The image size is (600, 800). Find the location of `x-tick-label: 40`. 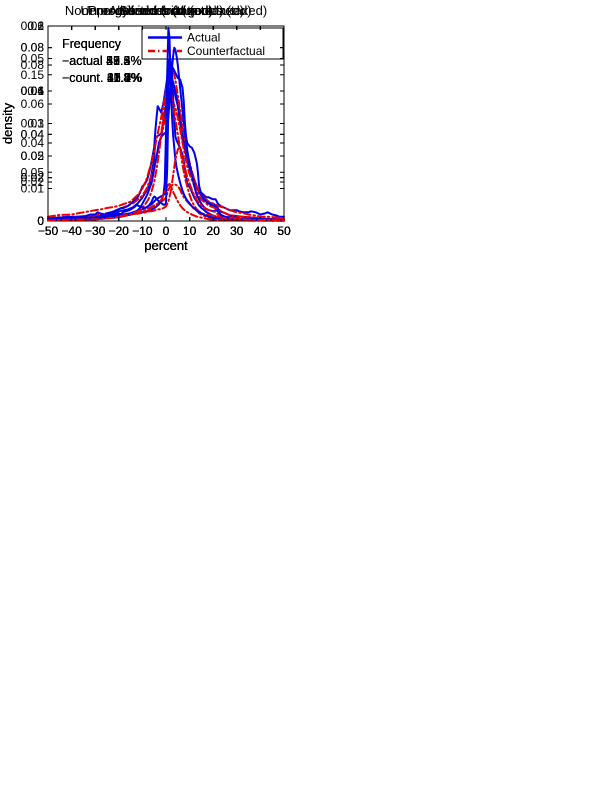

x-tick-label: 40 is located at coordinates (261, 231).